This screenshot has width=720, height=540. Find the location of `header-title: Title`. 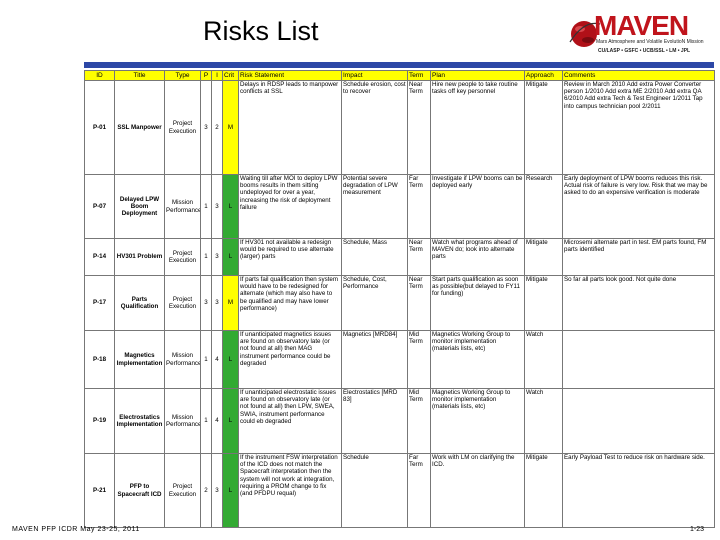

header-title: Title is located at coordinates (139, 75).